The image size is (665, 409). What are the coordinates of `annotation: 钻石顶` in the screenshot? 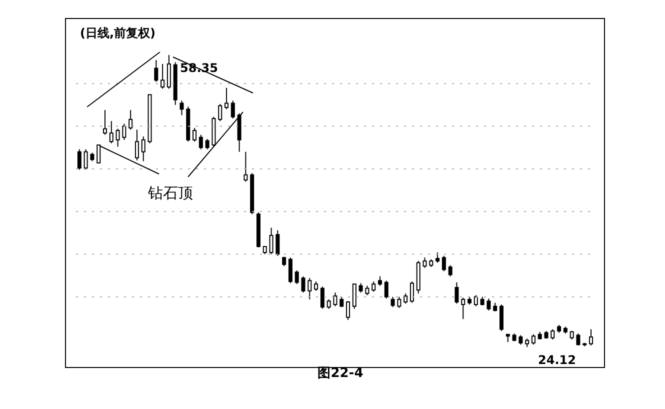 It's located at (170, 193).